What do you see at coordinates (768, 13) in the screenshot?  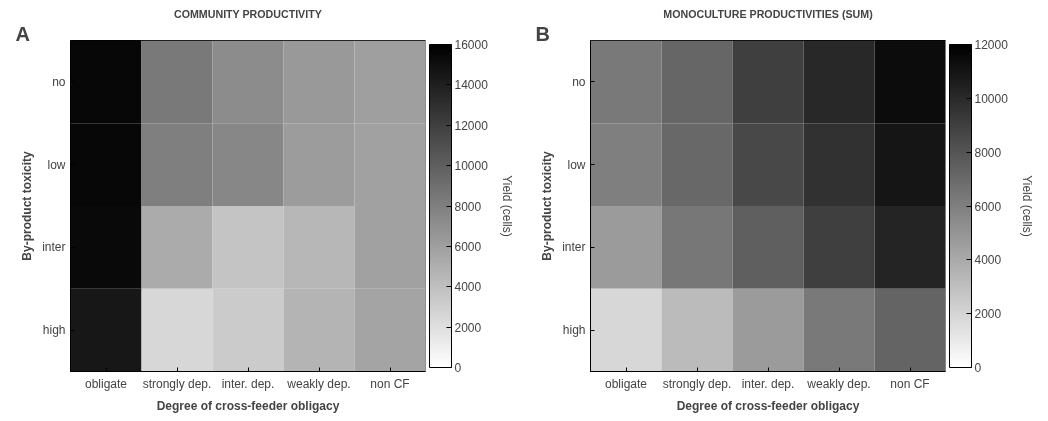 I see `chart-title: MONOCULTURE PRODUCTIVITIES (SUM)` at bounding box center [768, 13].